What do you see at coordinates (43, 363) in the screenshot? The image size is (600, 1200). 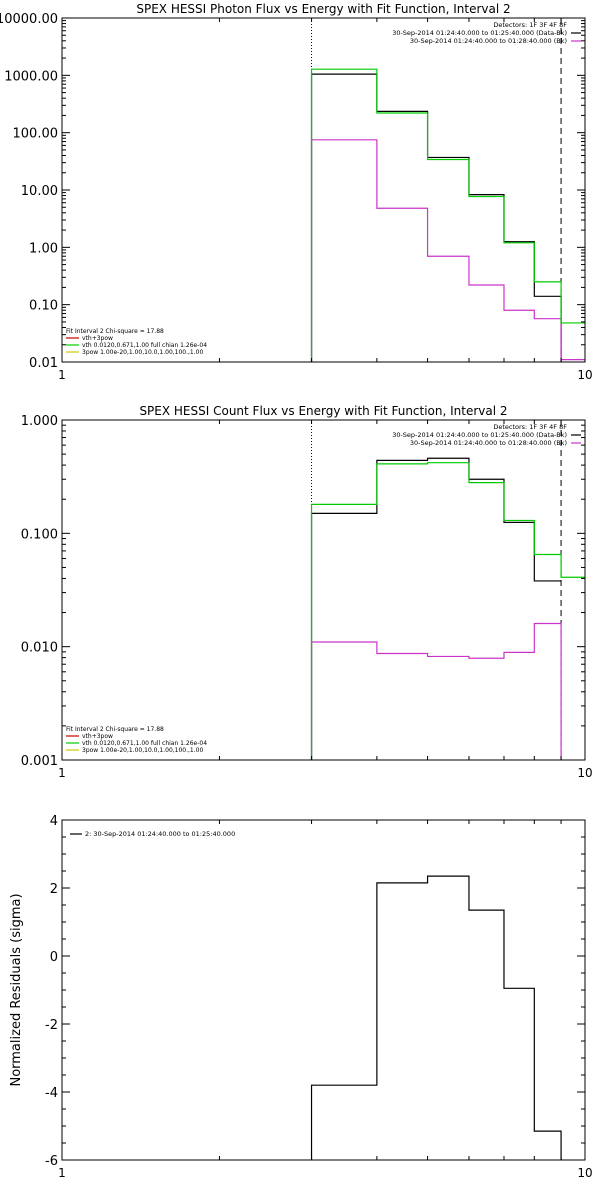 I see `y-tick-label: 0.01` at bounding box center [43, 363].